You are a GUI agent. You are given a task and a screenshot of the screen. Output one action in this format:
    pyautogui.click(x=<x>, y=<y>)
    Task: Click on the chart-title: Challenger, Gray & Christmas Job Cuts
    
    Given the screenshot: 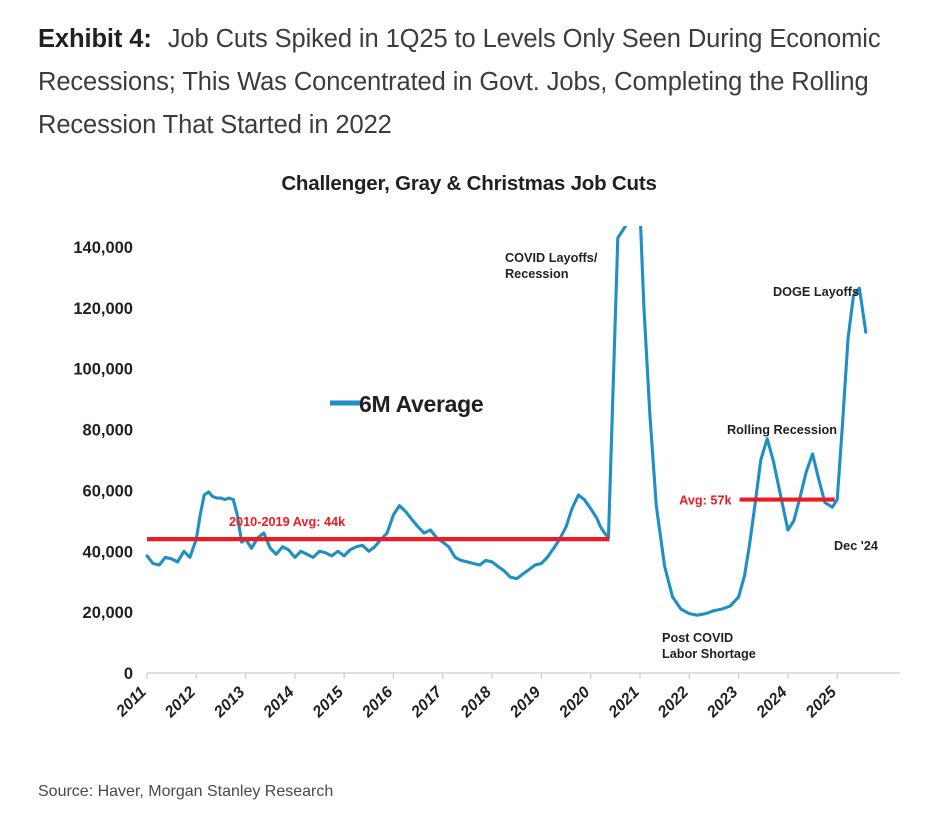 What is the action you would take?
    pyautogui.click(x=469, y=183)
    